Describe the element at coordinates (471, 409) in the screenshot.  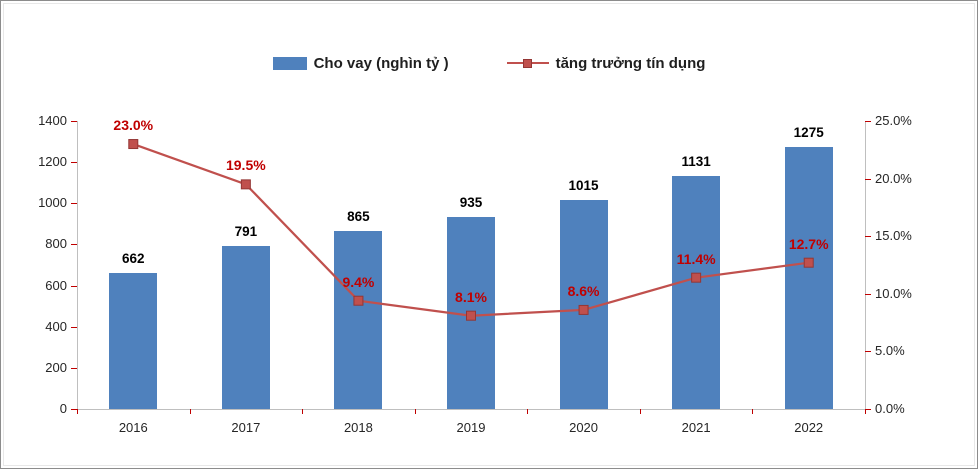
I see `x-axis-line` at that location.